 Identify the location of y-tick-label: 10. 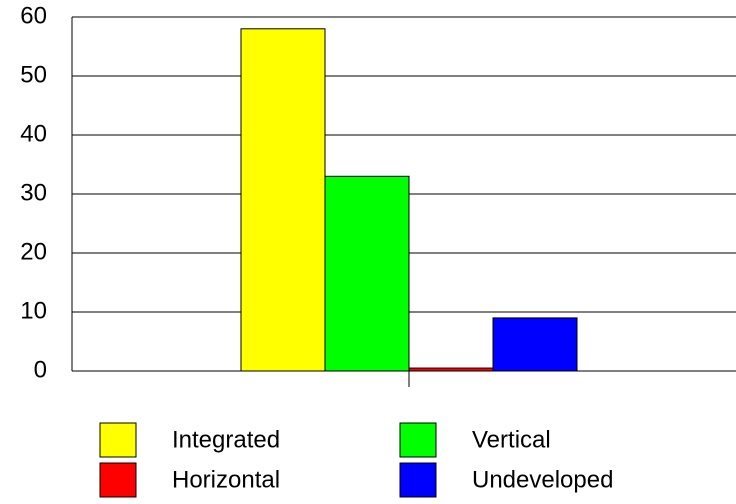
(33, 310).